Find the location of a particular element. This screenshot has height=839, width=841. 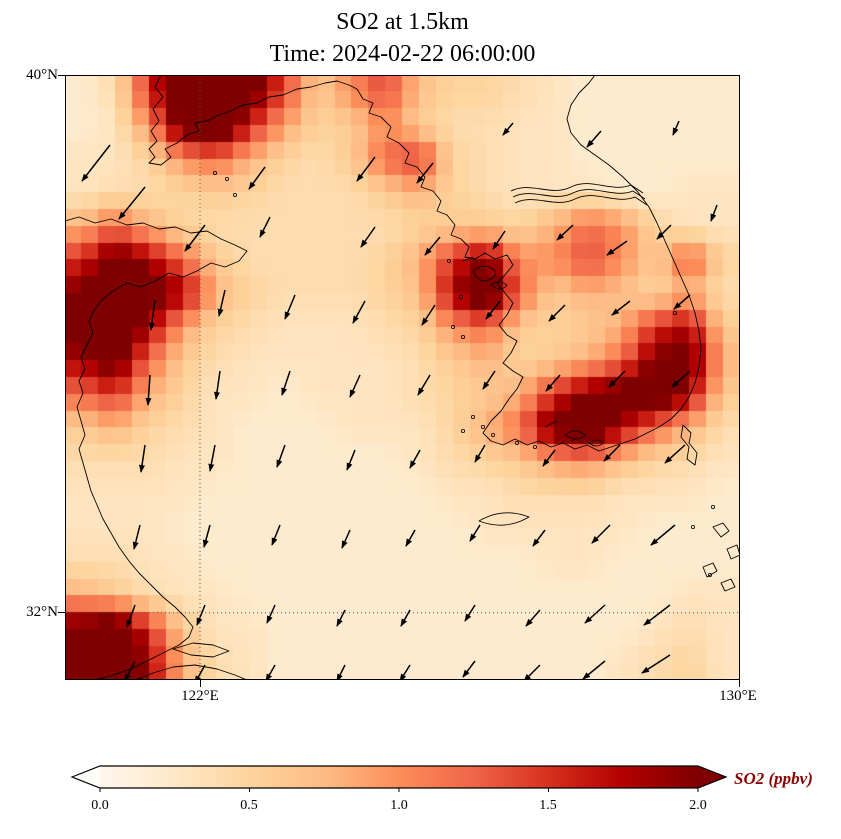

title-line1: SO2 at 1.5km is located at coordinates (402, 22).